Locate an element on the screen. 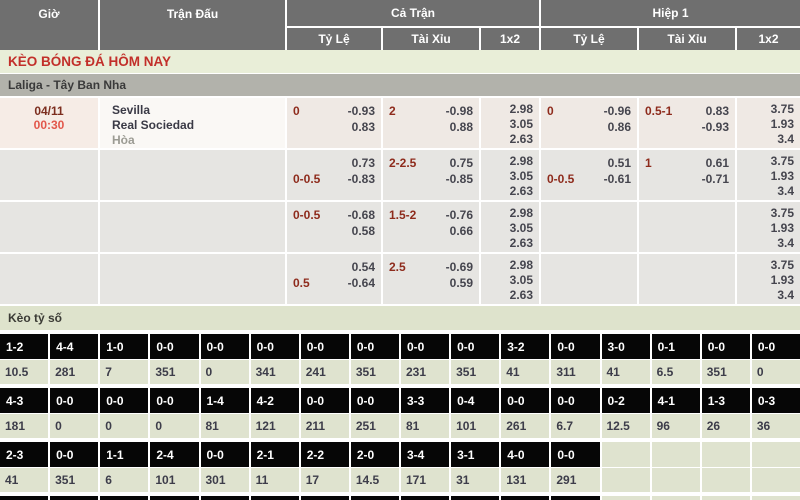  h1-overunder-cell: 0.5-1 0.83 -0.93 is located at coordinates (687, 123).